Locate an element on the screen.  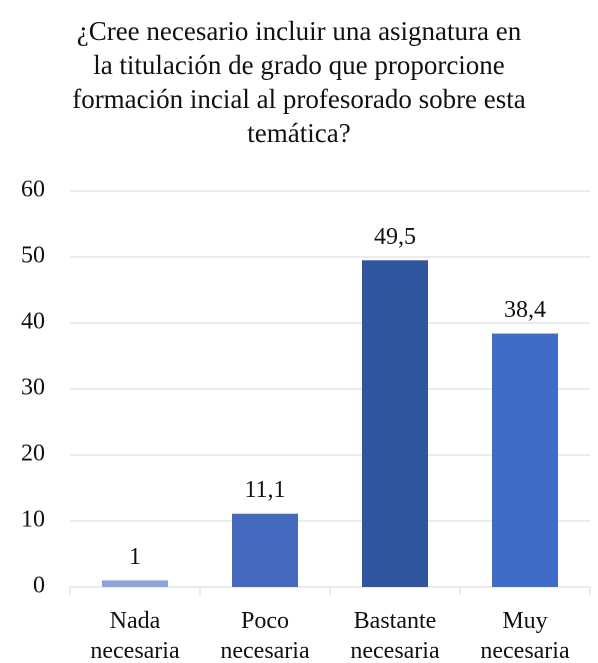
x-tick-label-line: Nada is located at coordinates (135, 621).